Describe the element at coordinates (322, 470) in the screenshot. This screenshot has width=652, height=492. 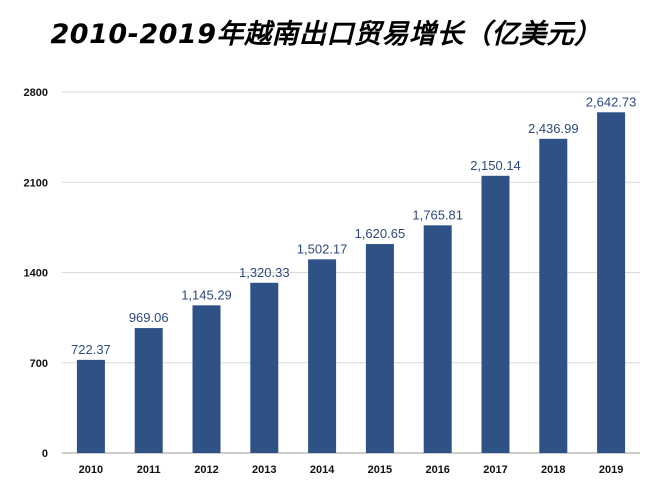
I see `x-tick-label: 2014` at that location.